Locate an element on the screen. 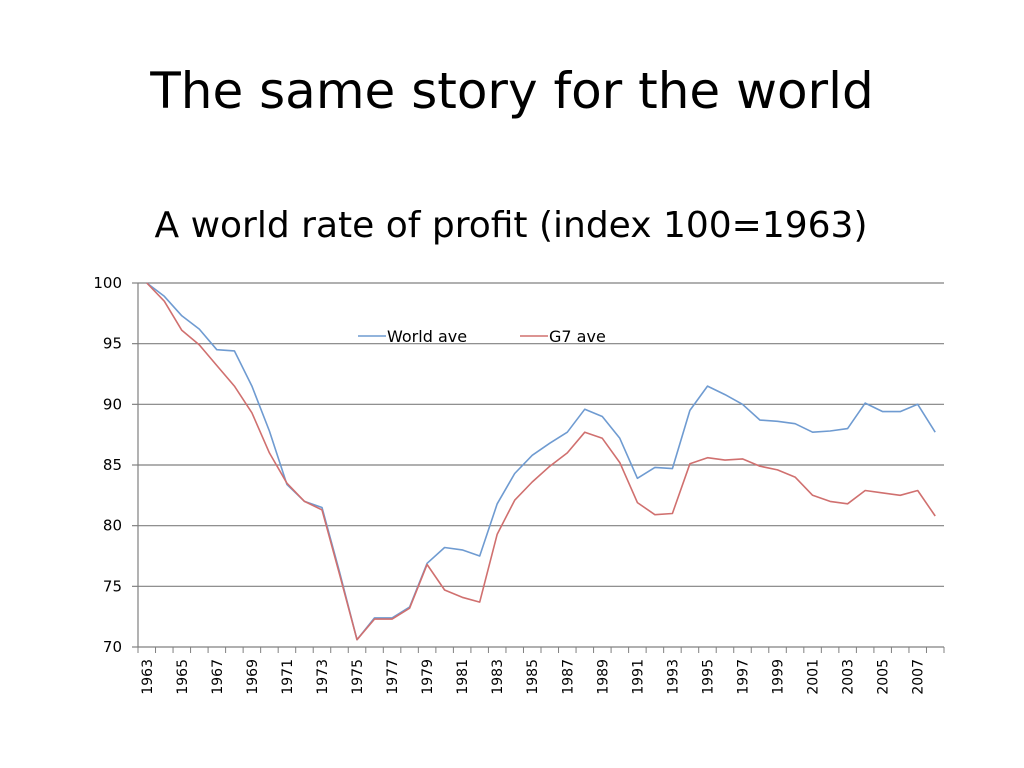  y-tick-label-90: 90 is located at coordinates (112, 404).